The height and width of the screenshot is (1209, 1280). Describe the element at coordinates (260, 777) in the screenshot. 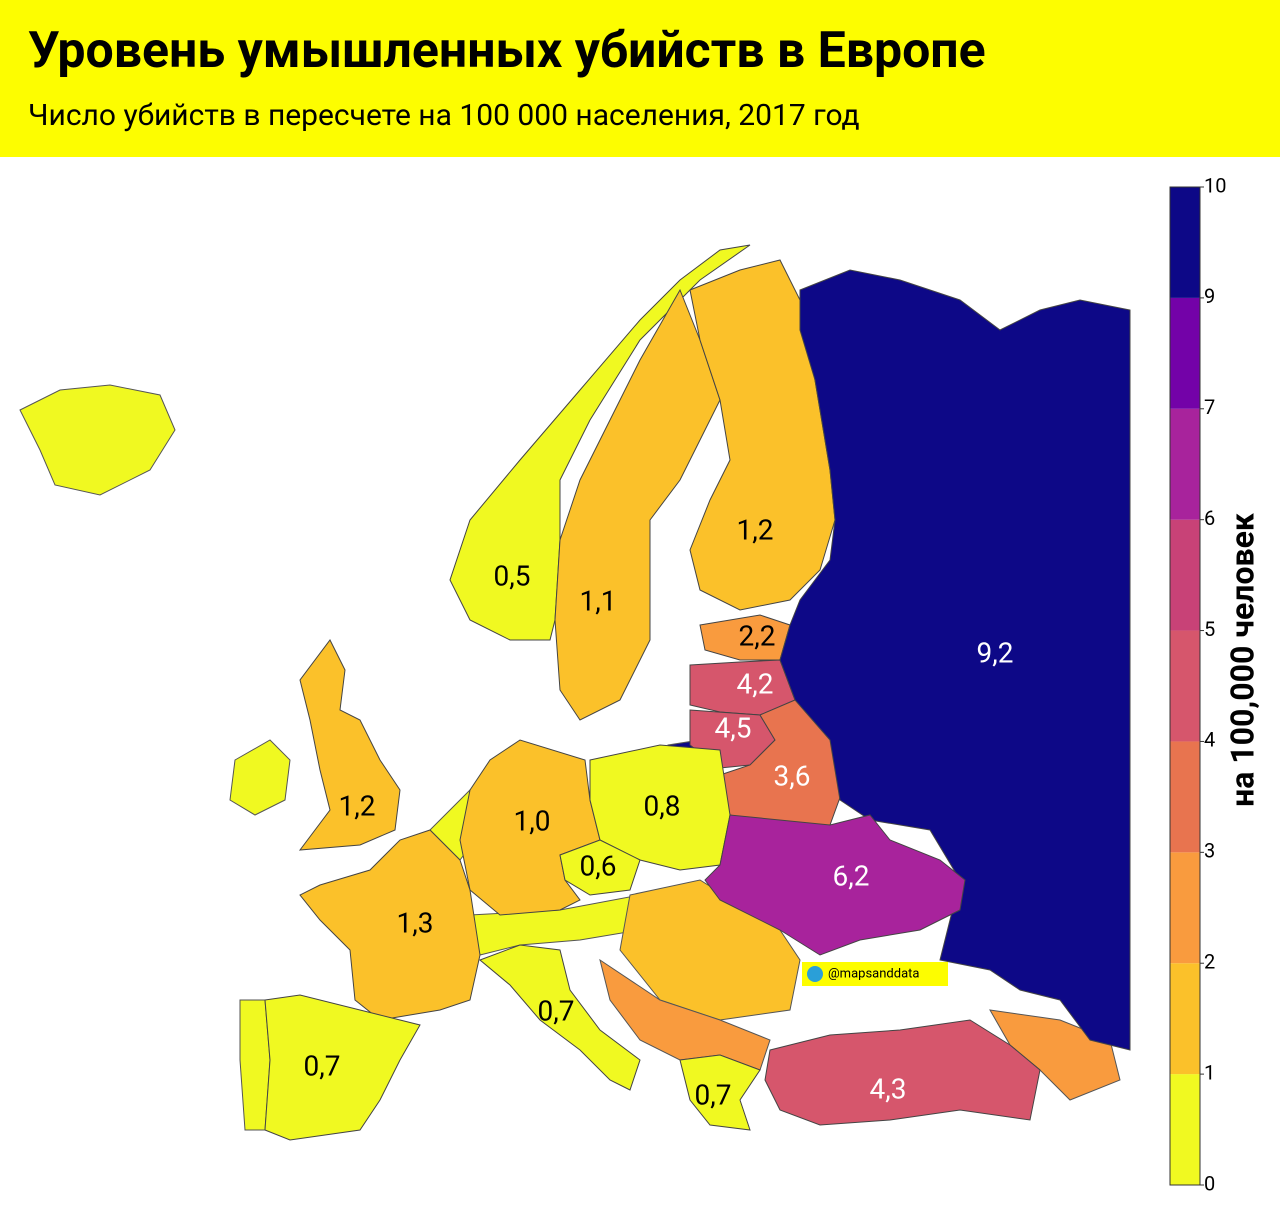

I see `ireland` at that location.